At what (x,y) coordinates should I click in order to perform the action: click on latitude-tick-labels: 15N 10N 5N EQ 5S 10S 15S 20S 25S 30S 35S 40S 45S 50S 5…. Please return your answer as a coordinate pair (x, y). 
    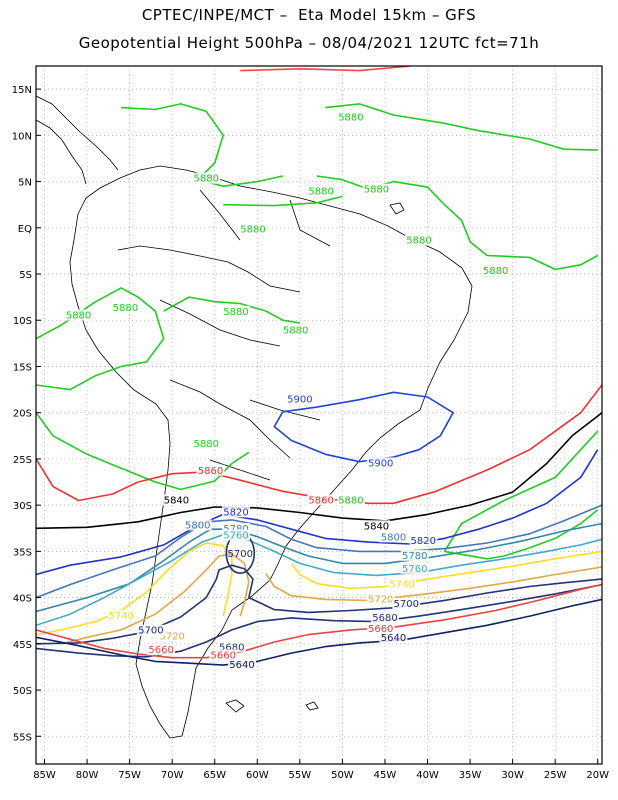
    Looking at the image, I should click on (26, 414).